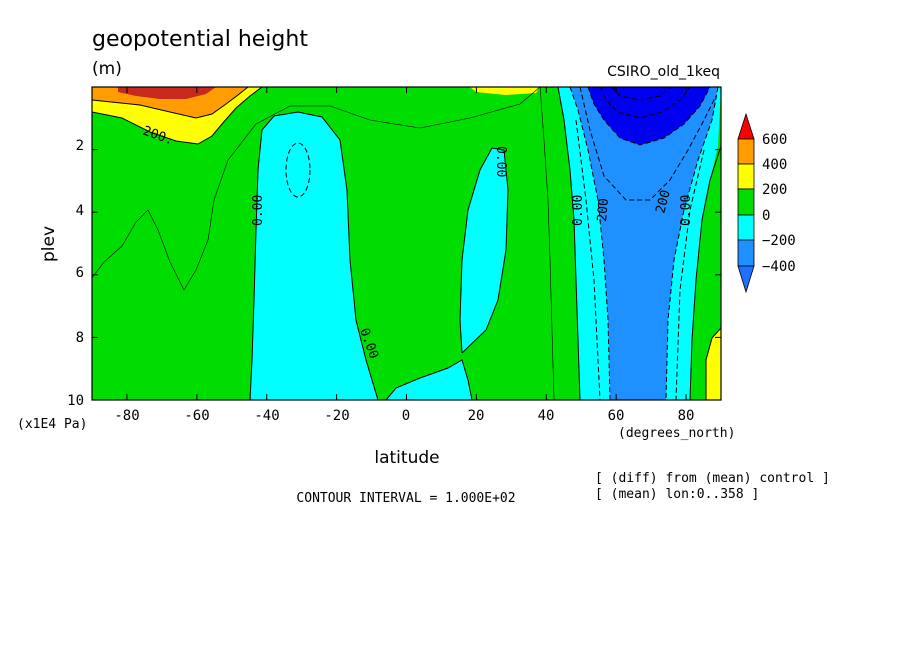  What do you see at coordinates (75, 401) in the screenshot?
I see `y-tick-label: 10` at bounding box center [75, 401].